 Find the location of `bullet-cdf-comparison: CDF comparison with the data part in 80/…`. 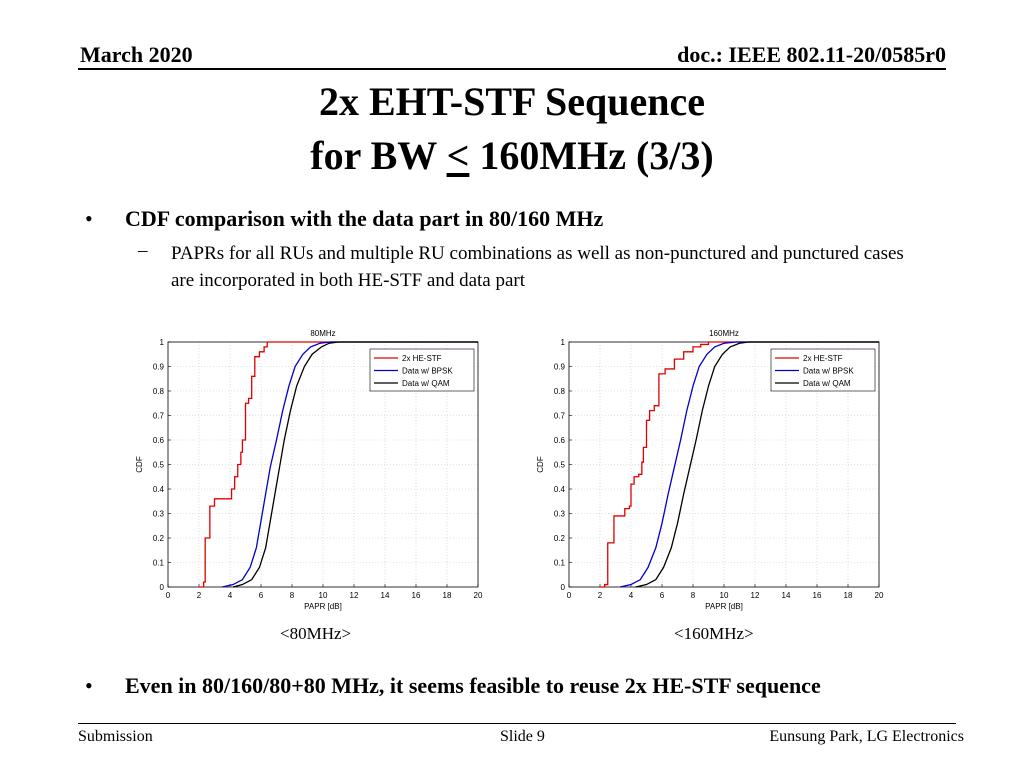

bullet-cdf-comparison: CDF comparison with the data part in 80/… is located at coordinates (364, 218).